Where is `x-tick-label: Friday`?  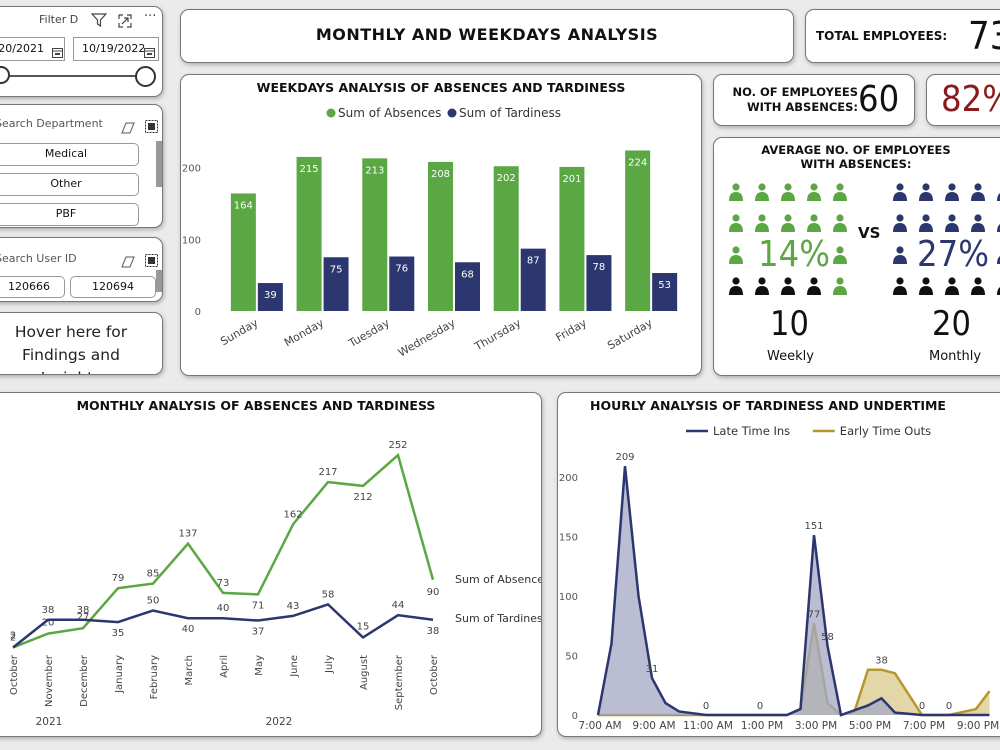
x-tick-label: Friday is located at coordinates (572, 330).